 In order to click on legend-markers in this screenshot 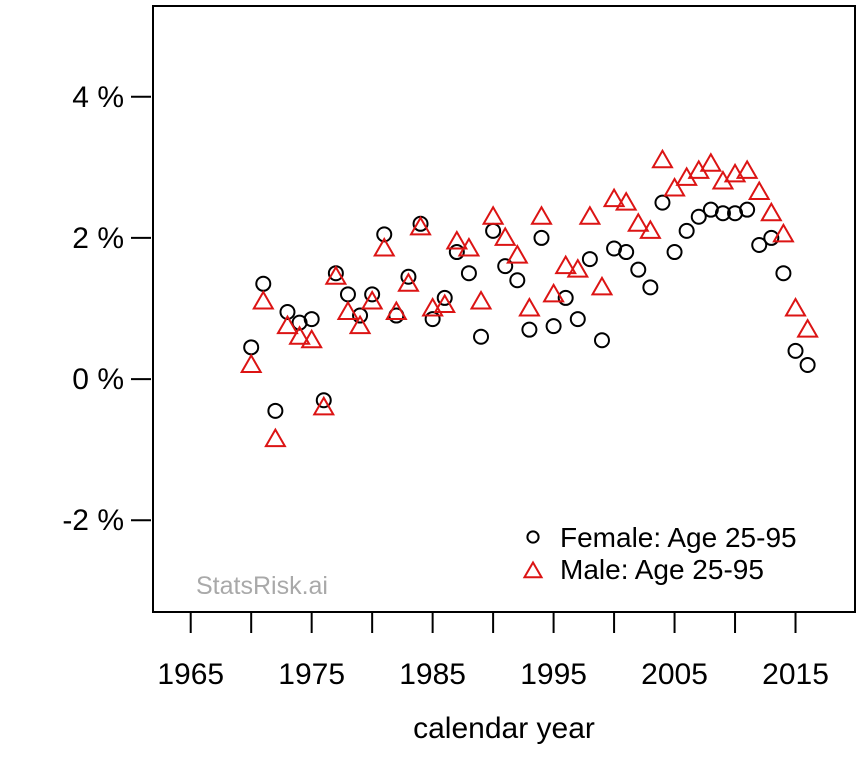, I will do `click(533, 554)`.